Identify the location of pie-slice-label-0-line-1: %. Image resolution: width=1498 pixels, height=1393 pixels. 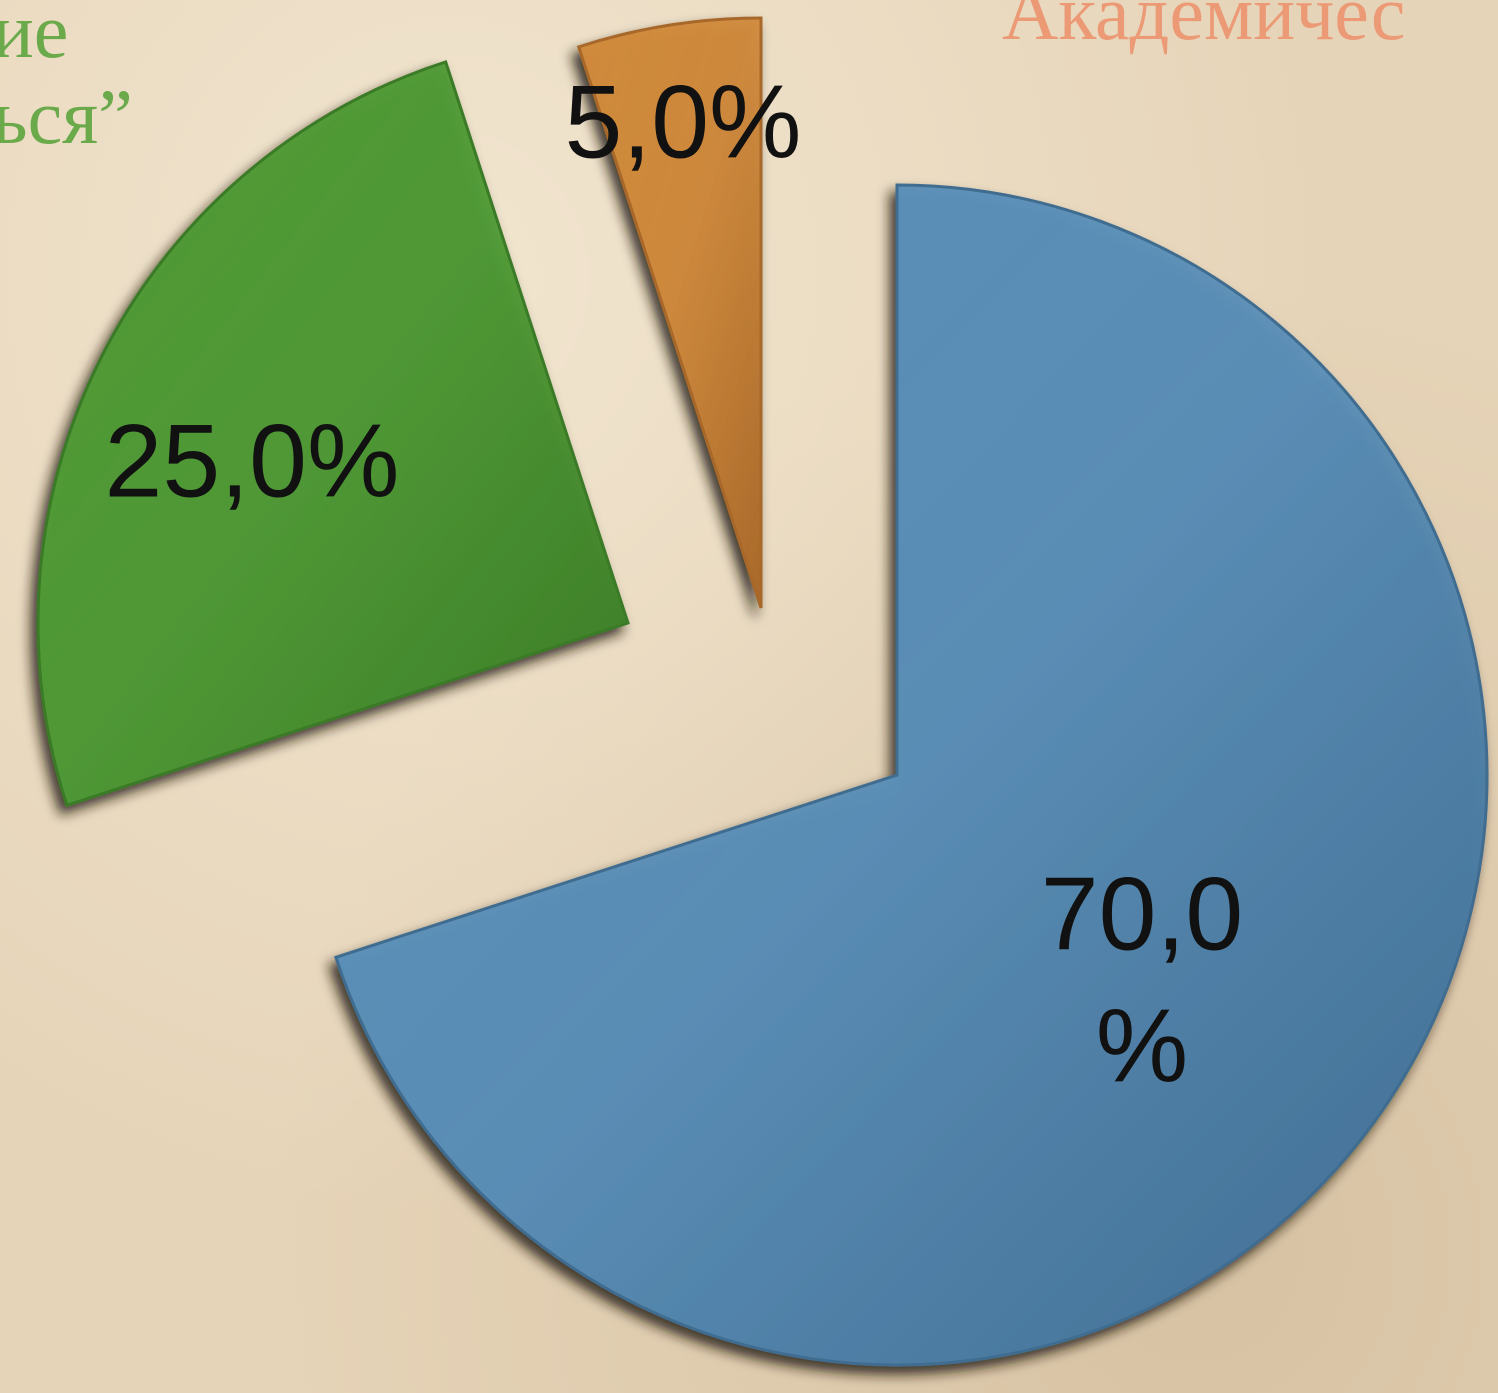
(1142, 1046).